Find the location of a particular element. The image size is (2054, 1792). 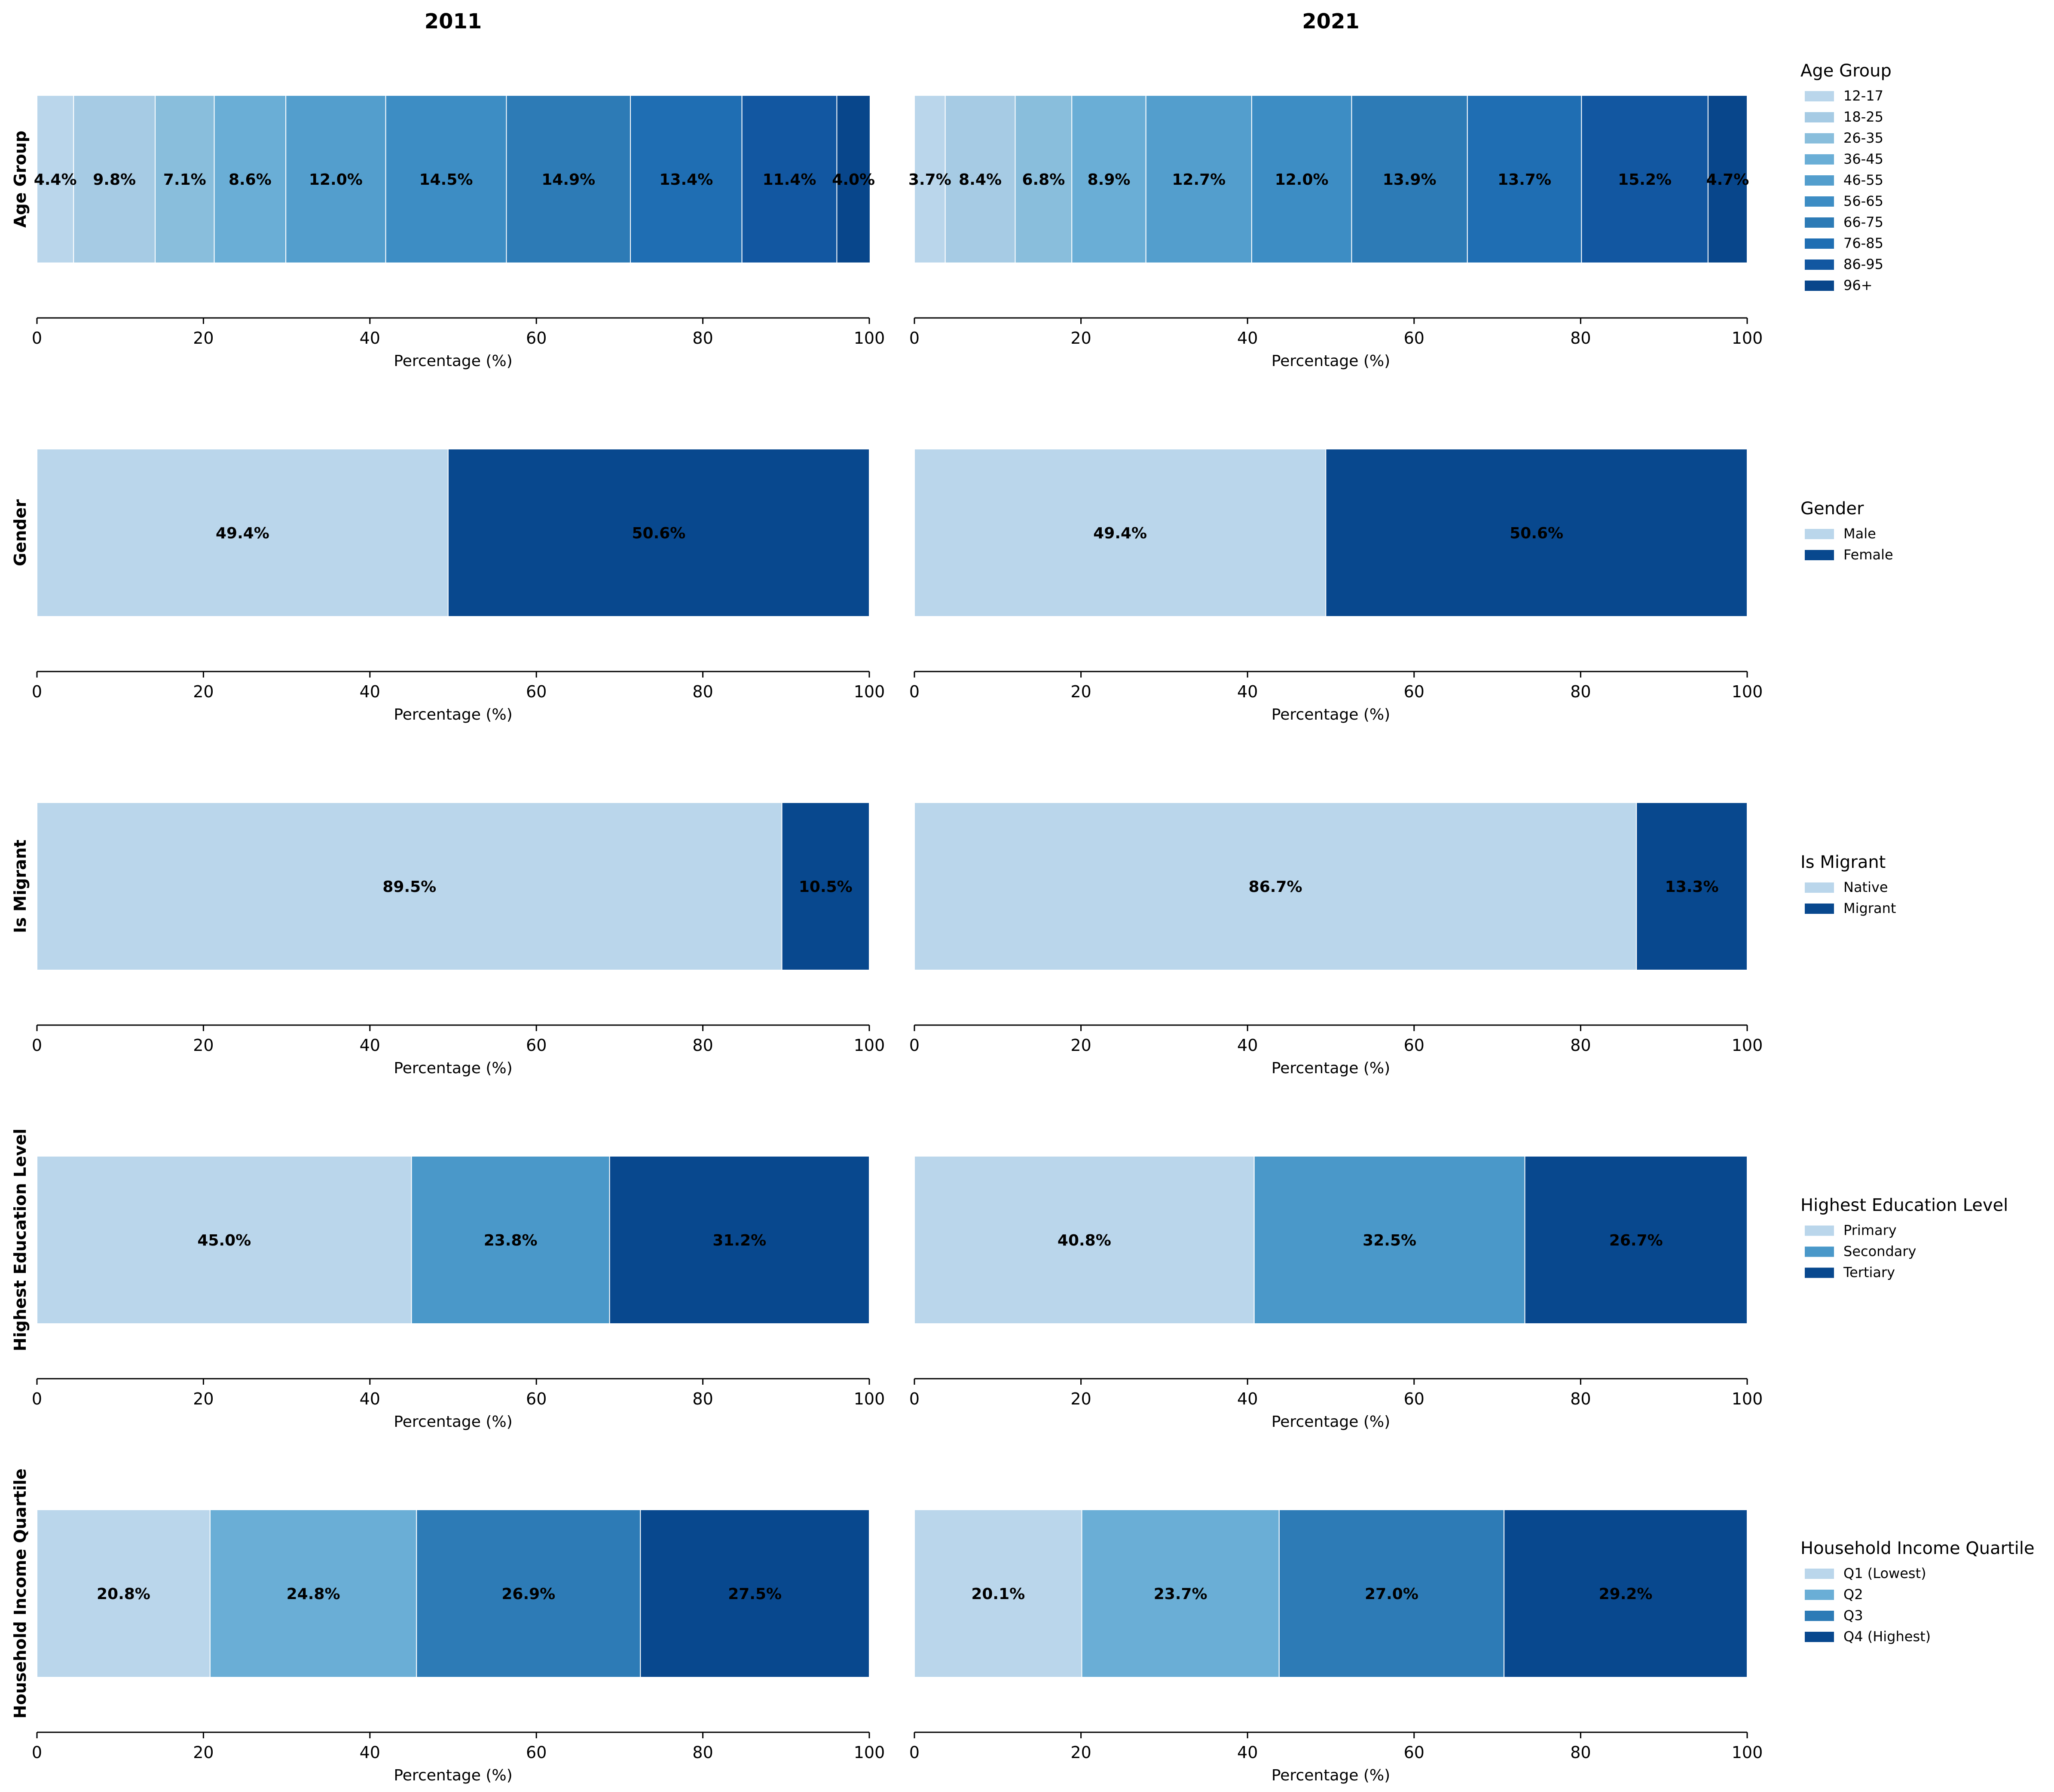

x-axis-label-gender-2011: Percentage (%) is located at coordinates (453, 715).